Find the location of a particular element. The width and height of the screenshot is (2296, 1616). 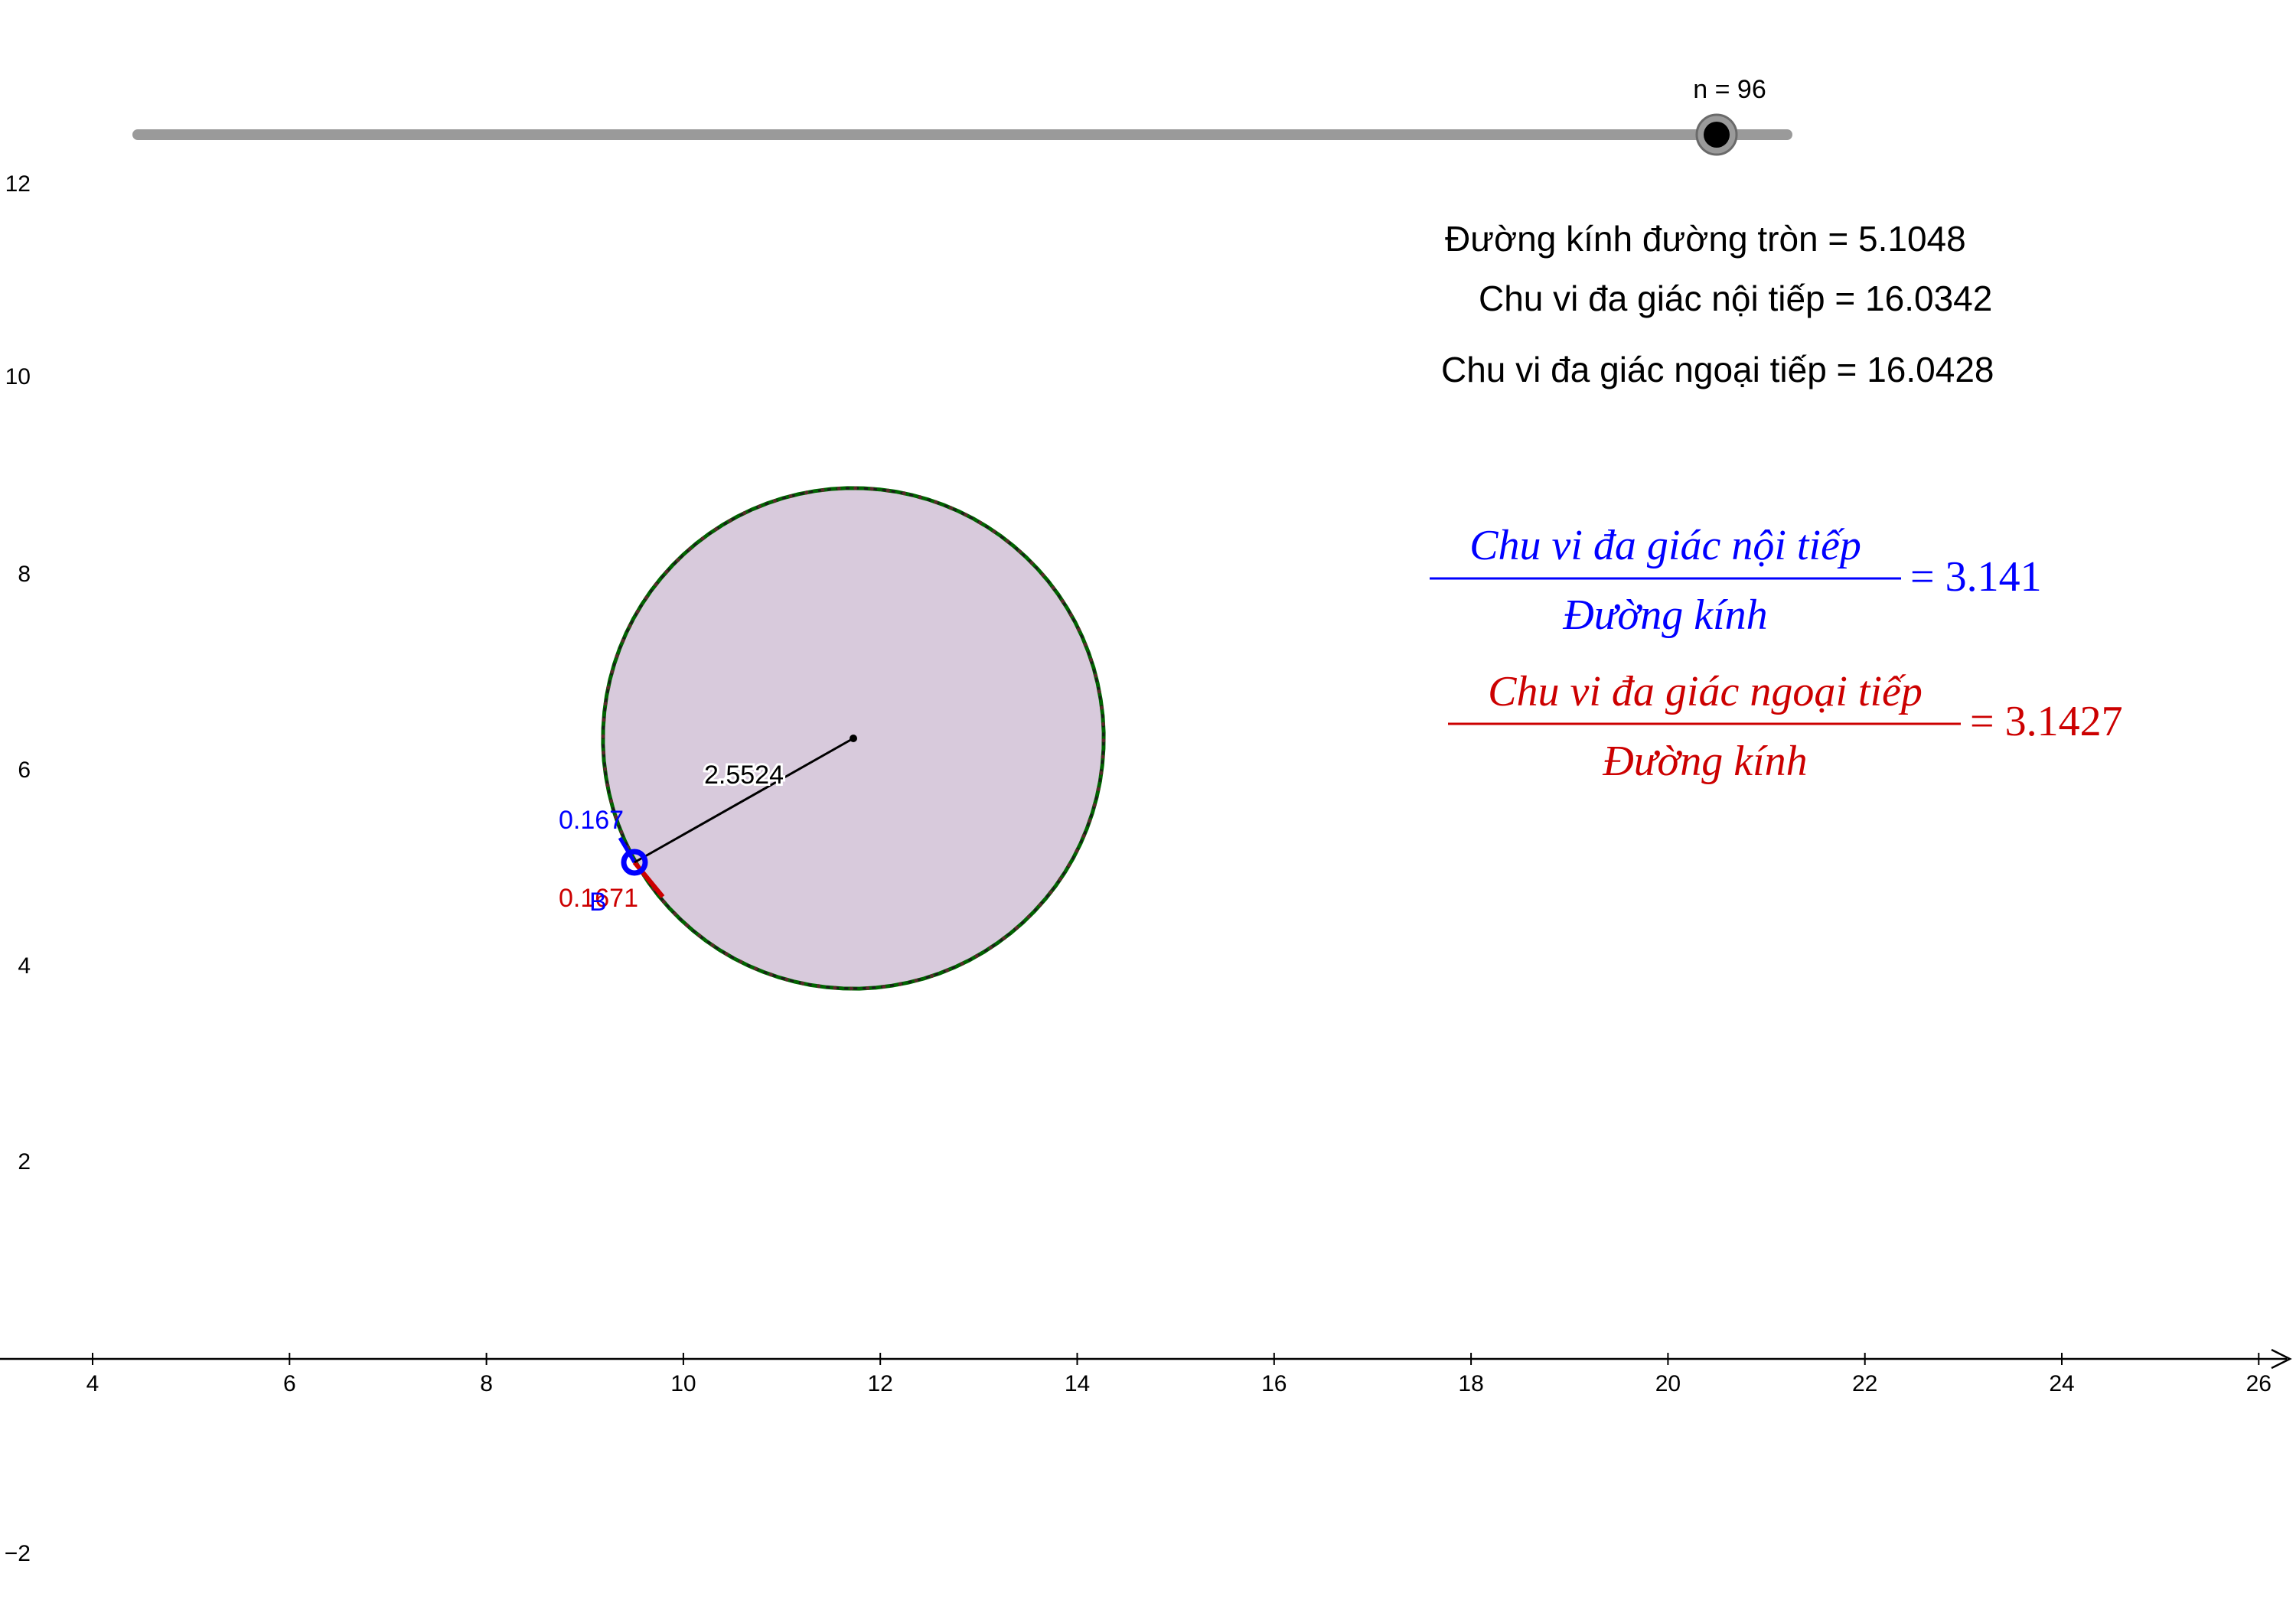

x-tick-label: 14 is located at coordinates (1077, 1383).